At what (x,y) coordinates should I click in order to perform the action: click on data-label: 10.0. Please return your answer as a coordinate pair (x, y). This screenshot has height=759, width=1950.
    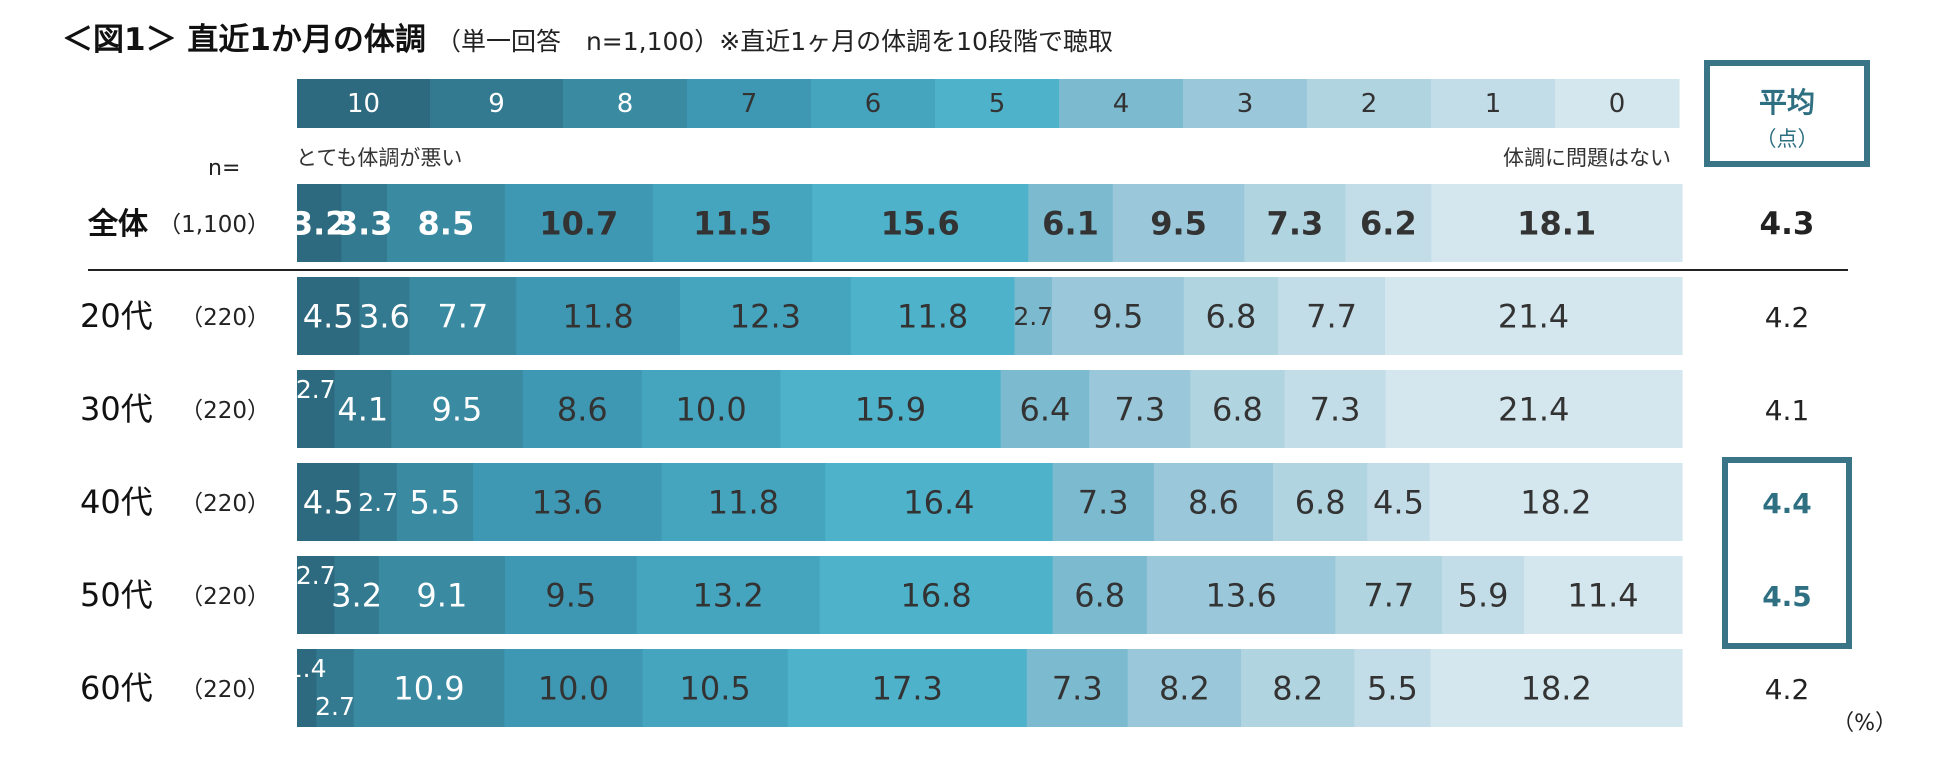
    Looking at the image, I should click on (710, 410).